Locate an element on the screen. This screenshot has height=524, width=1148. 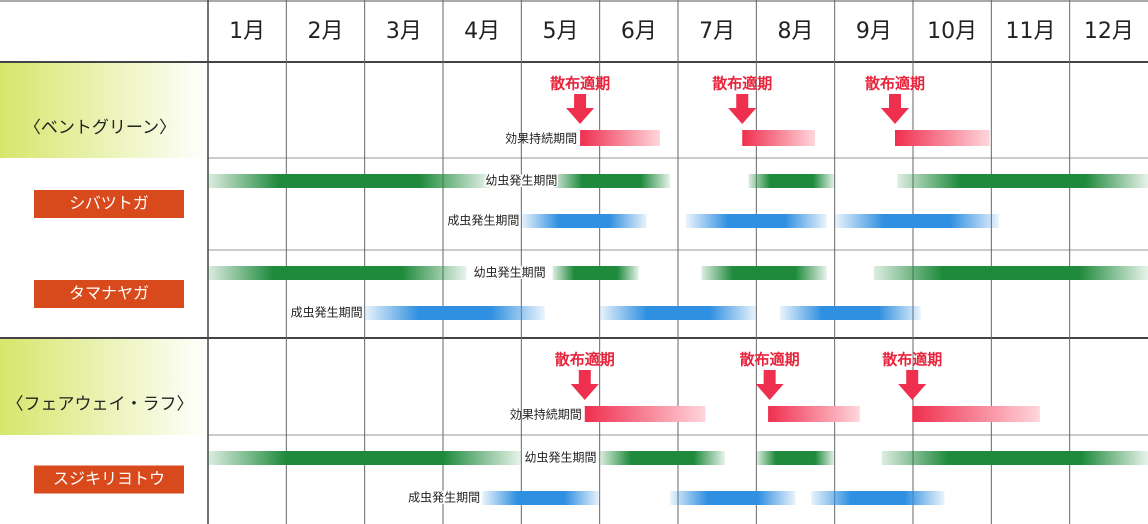
pest-name: スジキリヨトウ is located at coordinates (109, 478).